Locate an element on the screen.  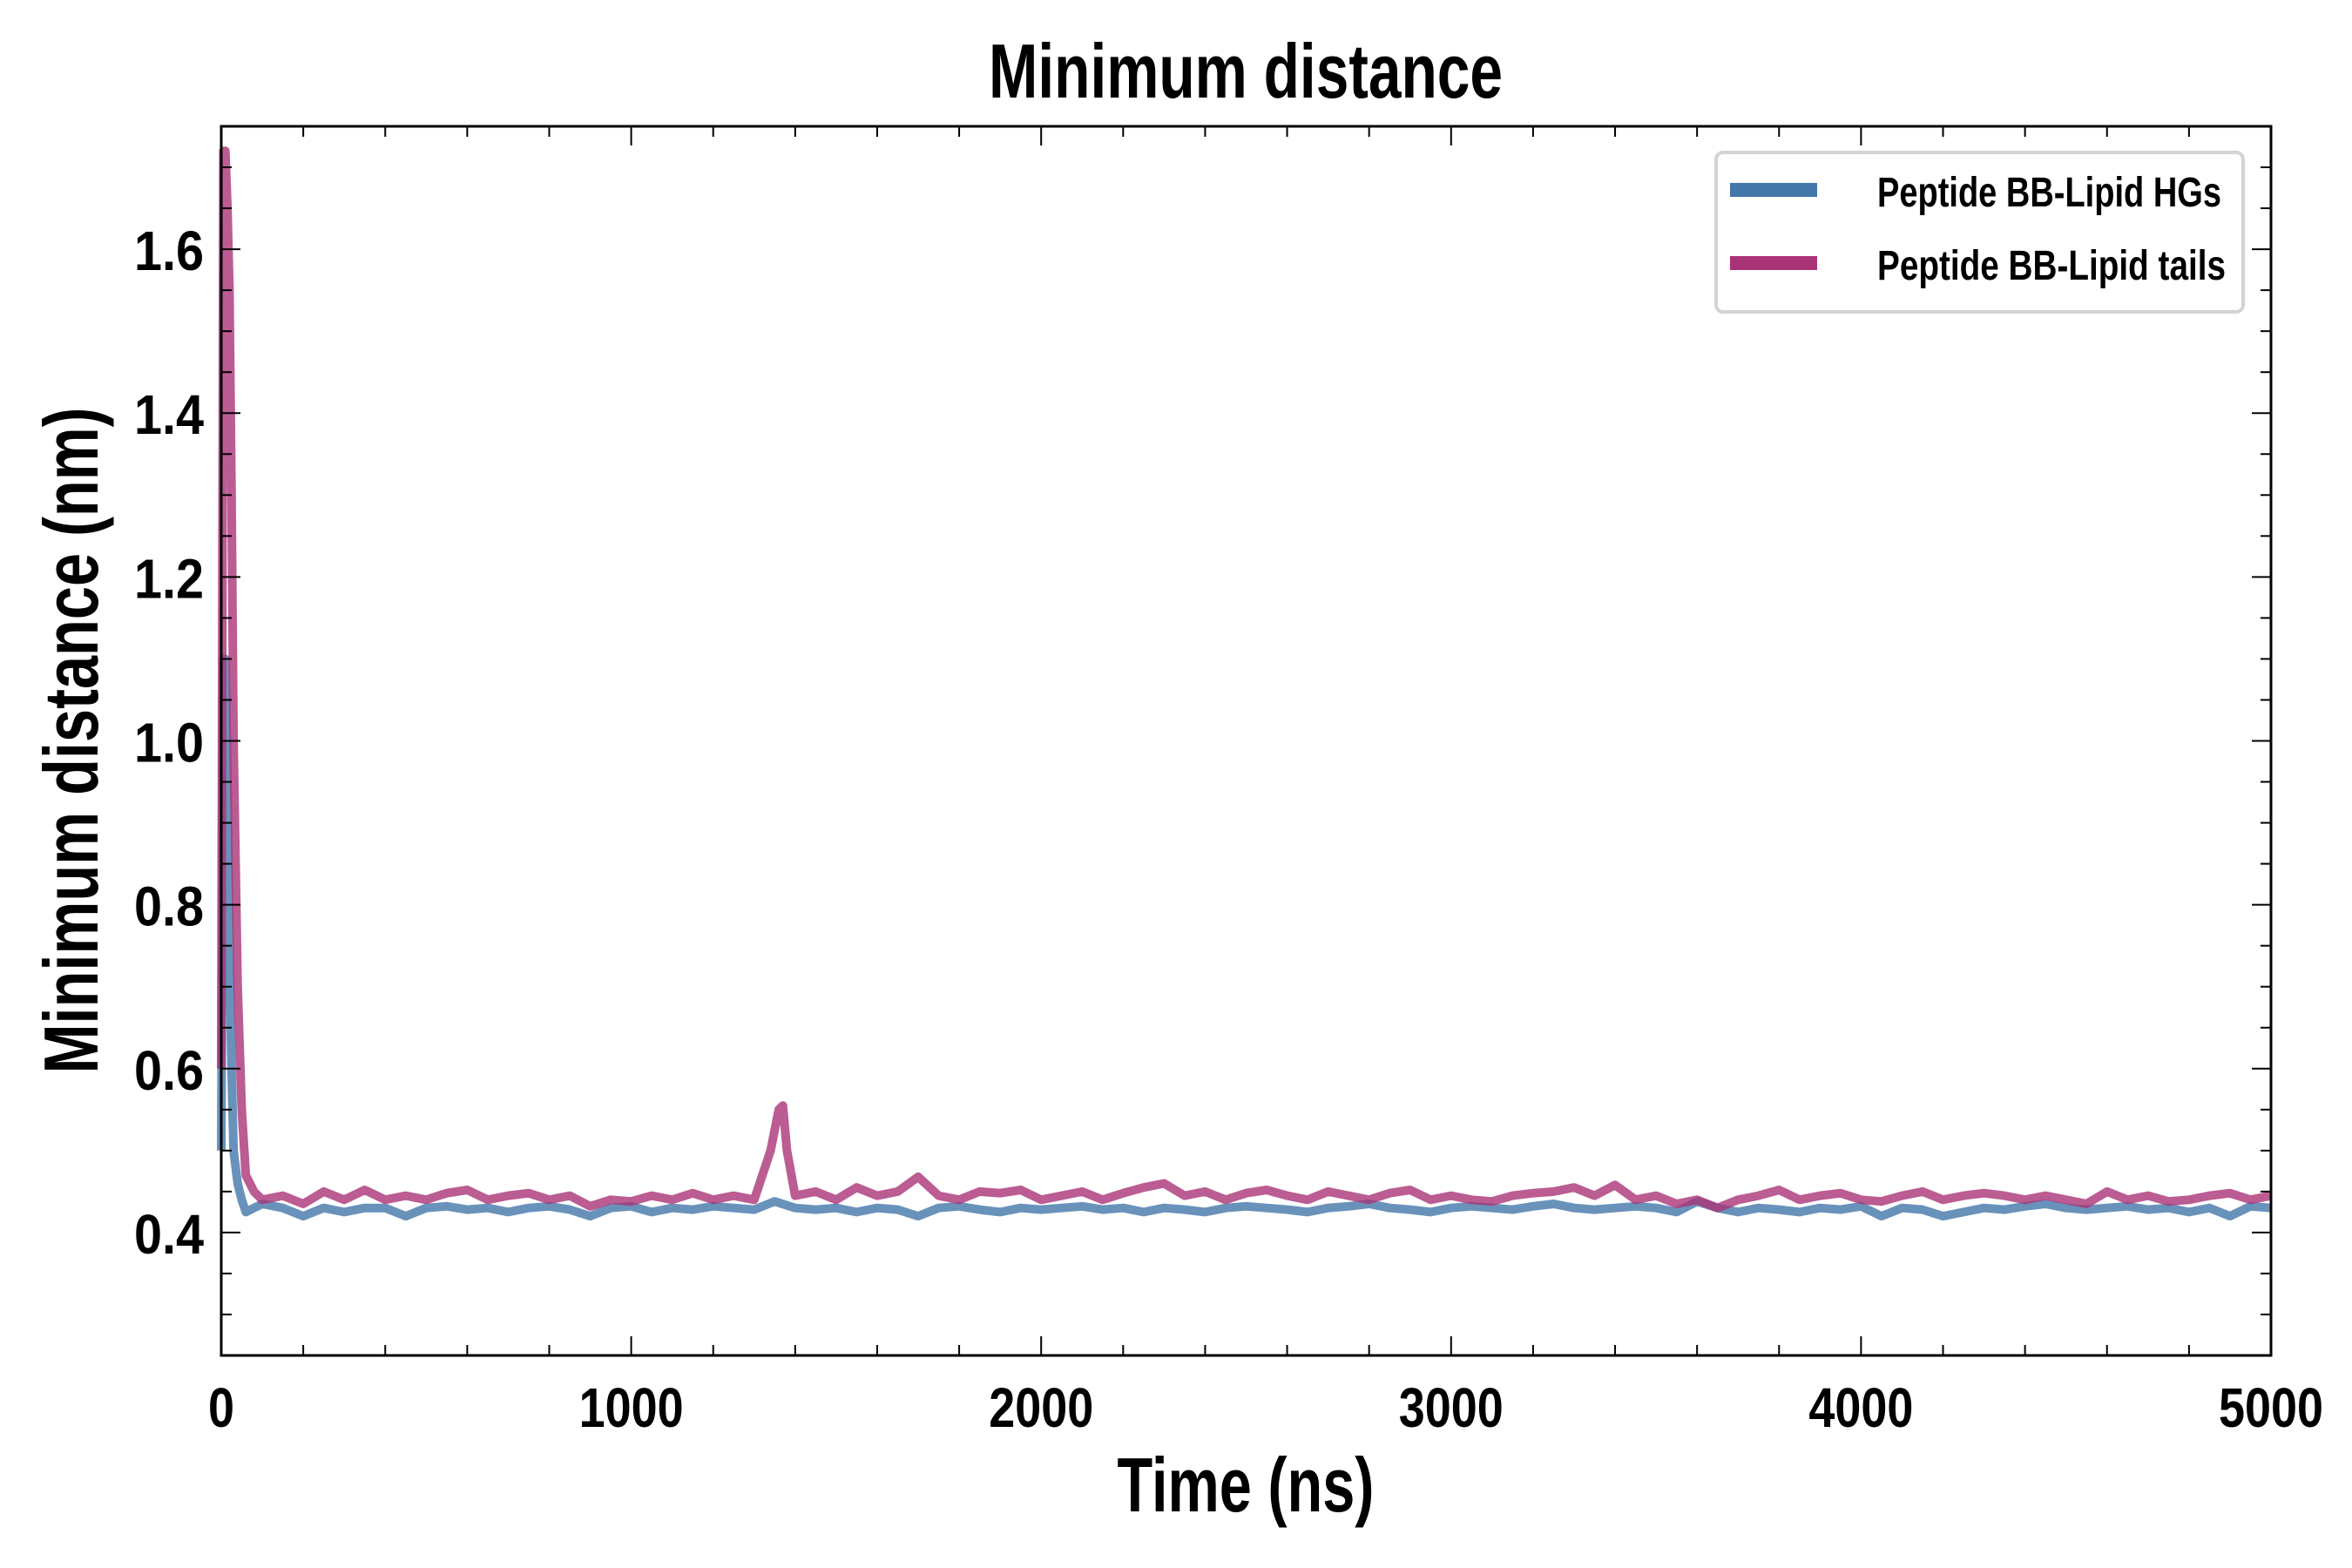
x-tick-label: 3000 is located at coordinates (1451, 1408).